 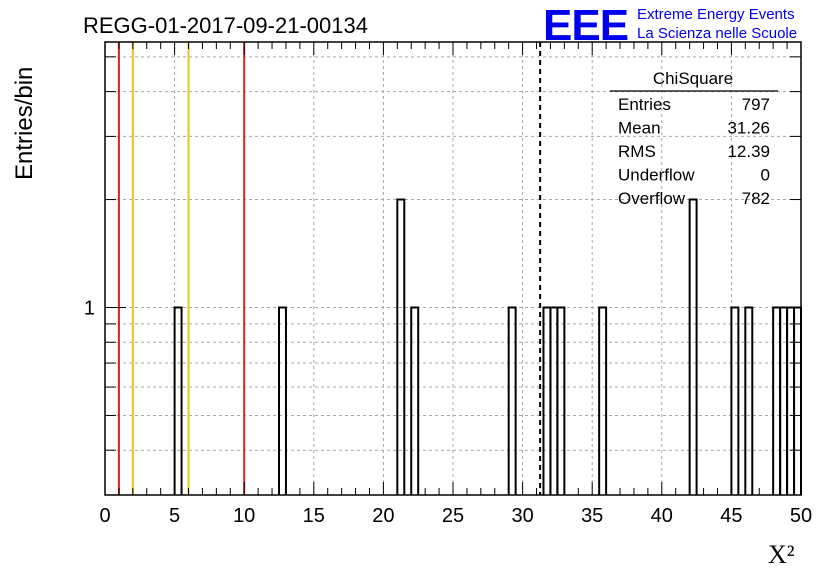 I want to click on stats-value-underflow: 0, so click(x=765, y=175).